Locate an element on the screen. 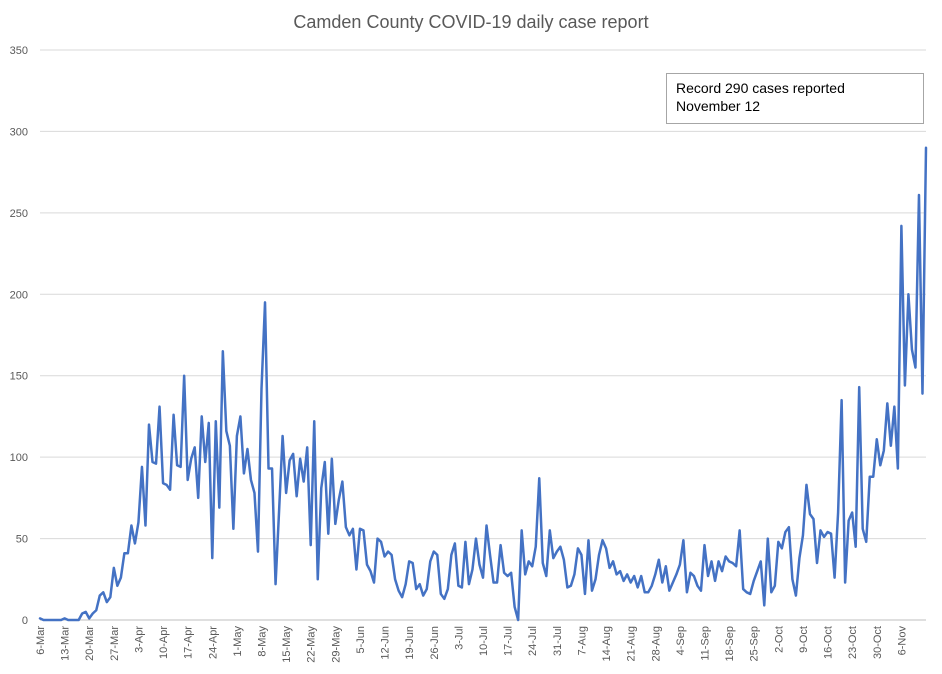 This screenshot has width=942, height=674. y-tick-label: 100 is located at coordinates (19, 458).